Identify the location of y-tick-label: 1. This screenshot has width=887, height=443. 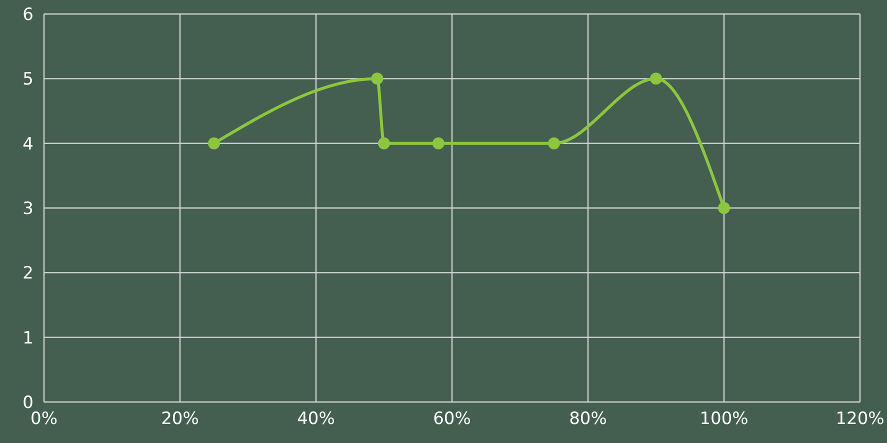
(28, 338).